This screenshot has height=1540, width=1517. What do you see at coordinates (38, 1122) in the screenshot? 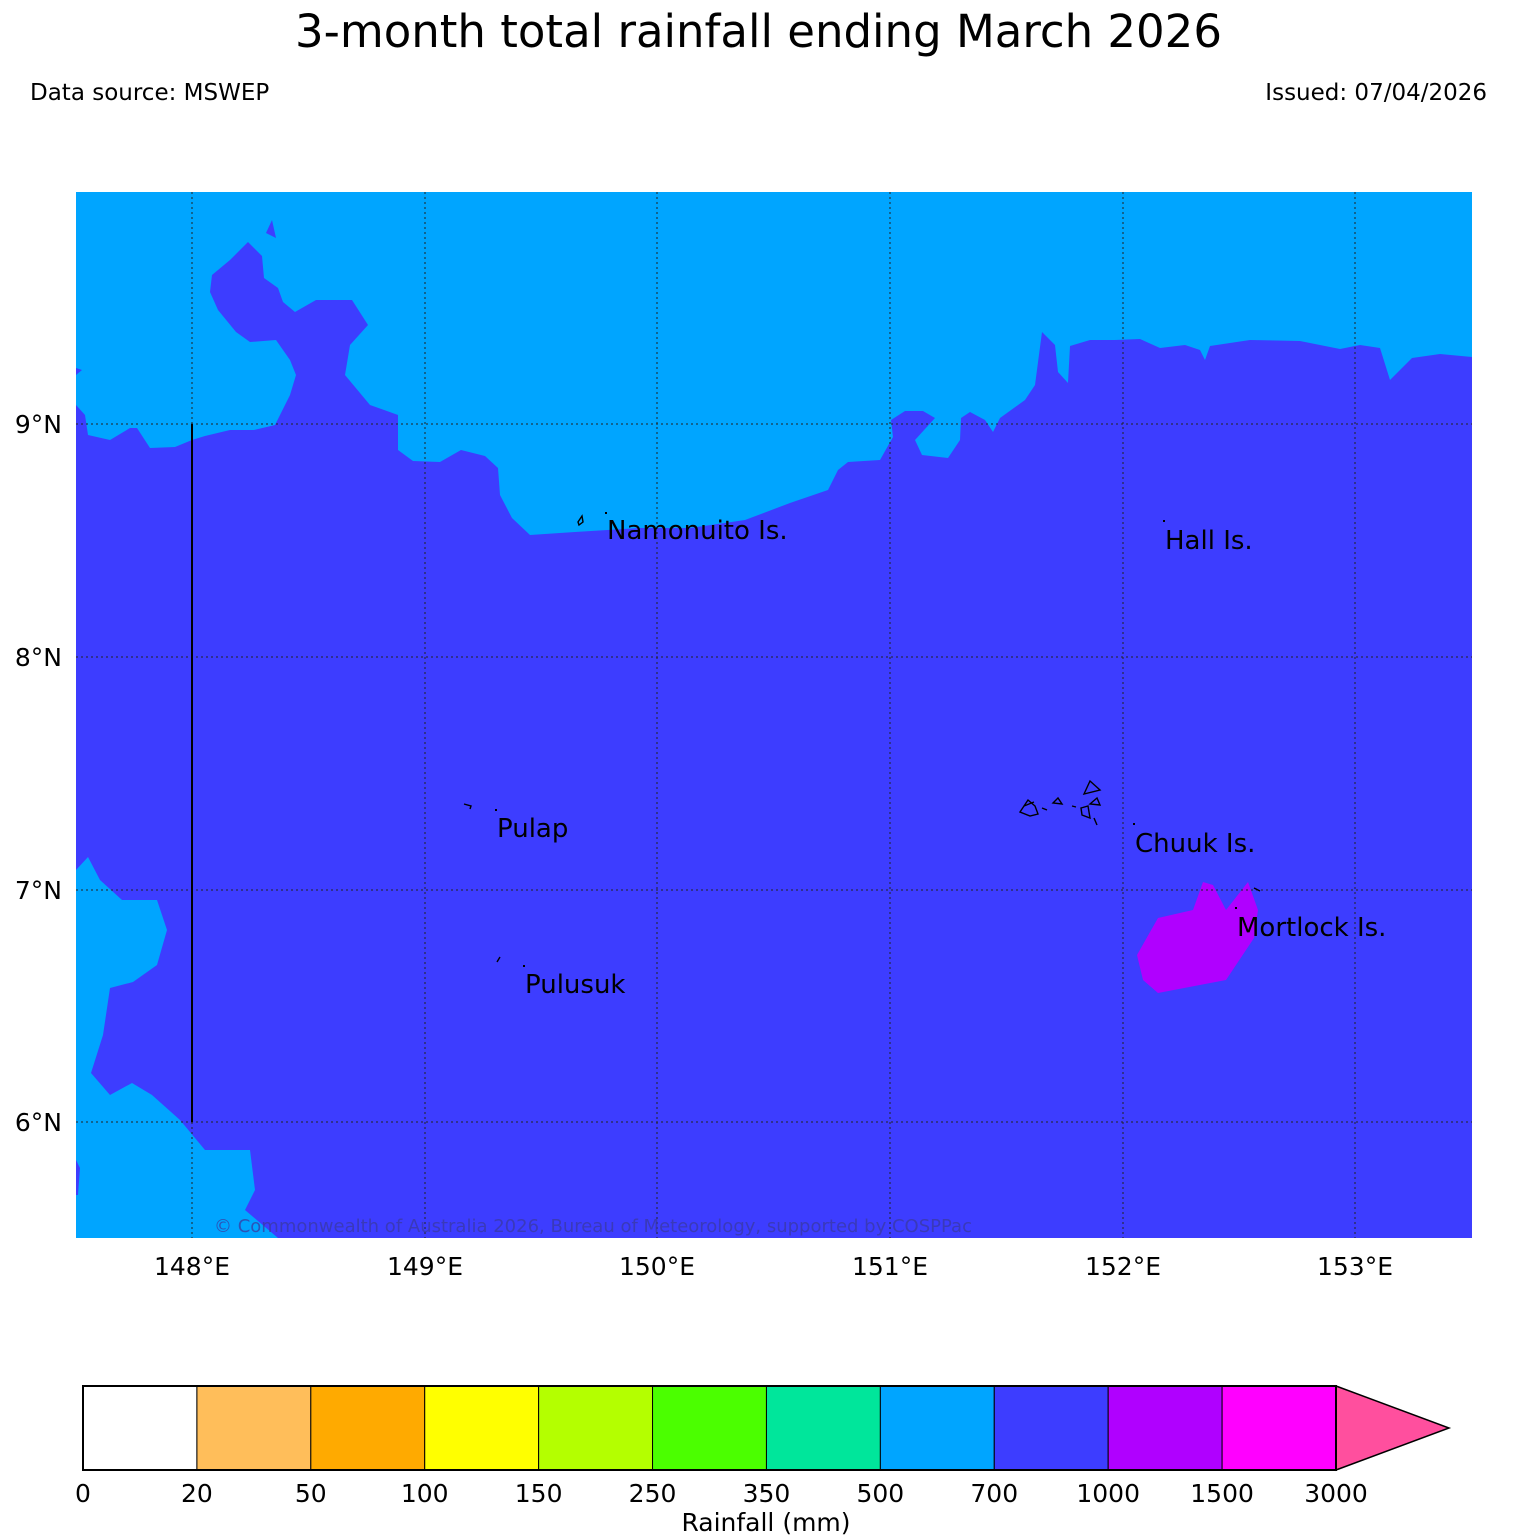
I see `lat-tick-label: 6°N` at bounding box center [38, 1122].